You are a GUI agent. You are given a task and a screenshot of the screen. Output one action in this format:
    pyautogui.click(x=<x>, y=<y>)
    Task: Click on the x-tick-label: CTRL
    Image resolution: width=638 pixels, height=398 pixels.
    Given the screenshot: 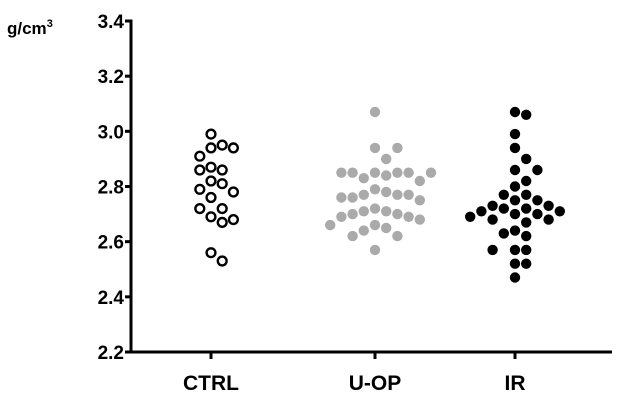 What is the action you would take?
    pyautogui.click(x=211, y=383)
    